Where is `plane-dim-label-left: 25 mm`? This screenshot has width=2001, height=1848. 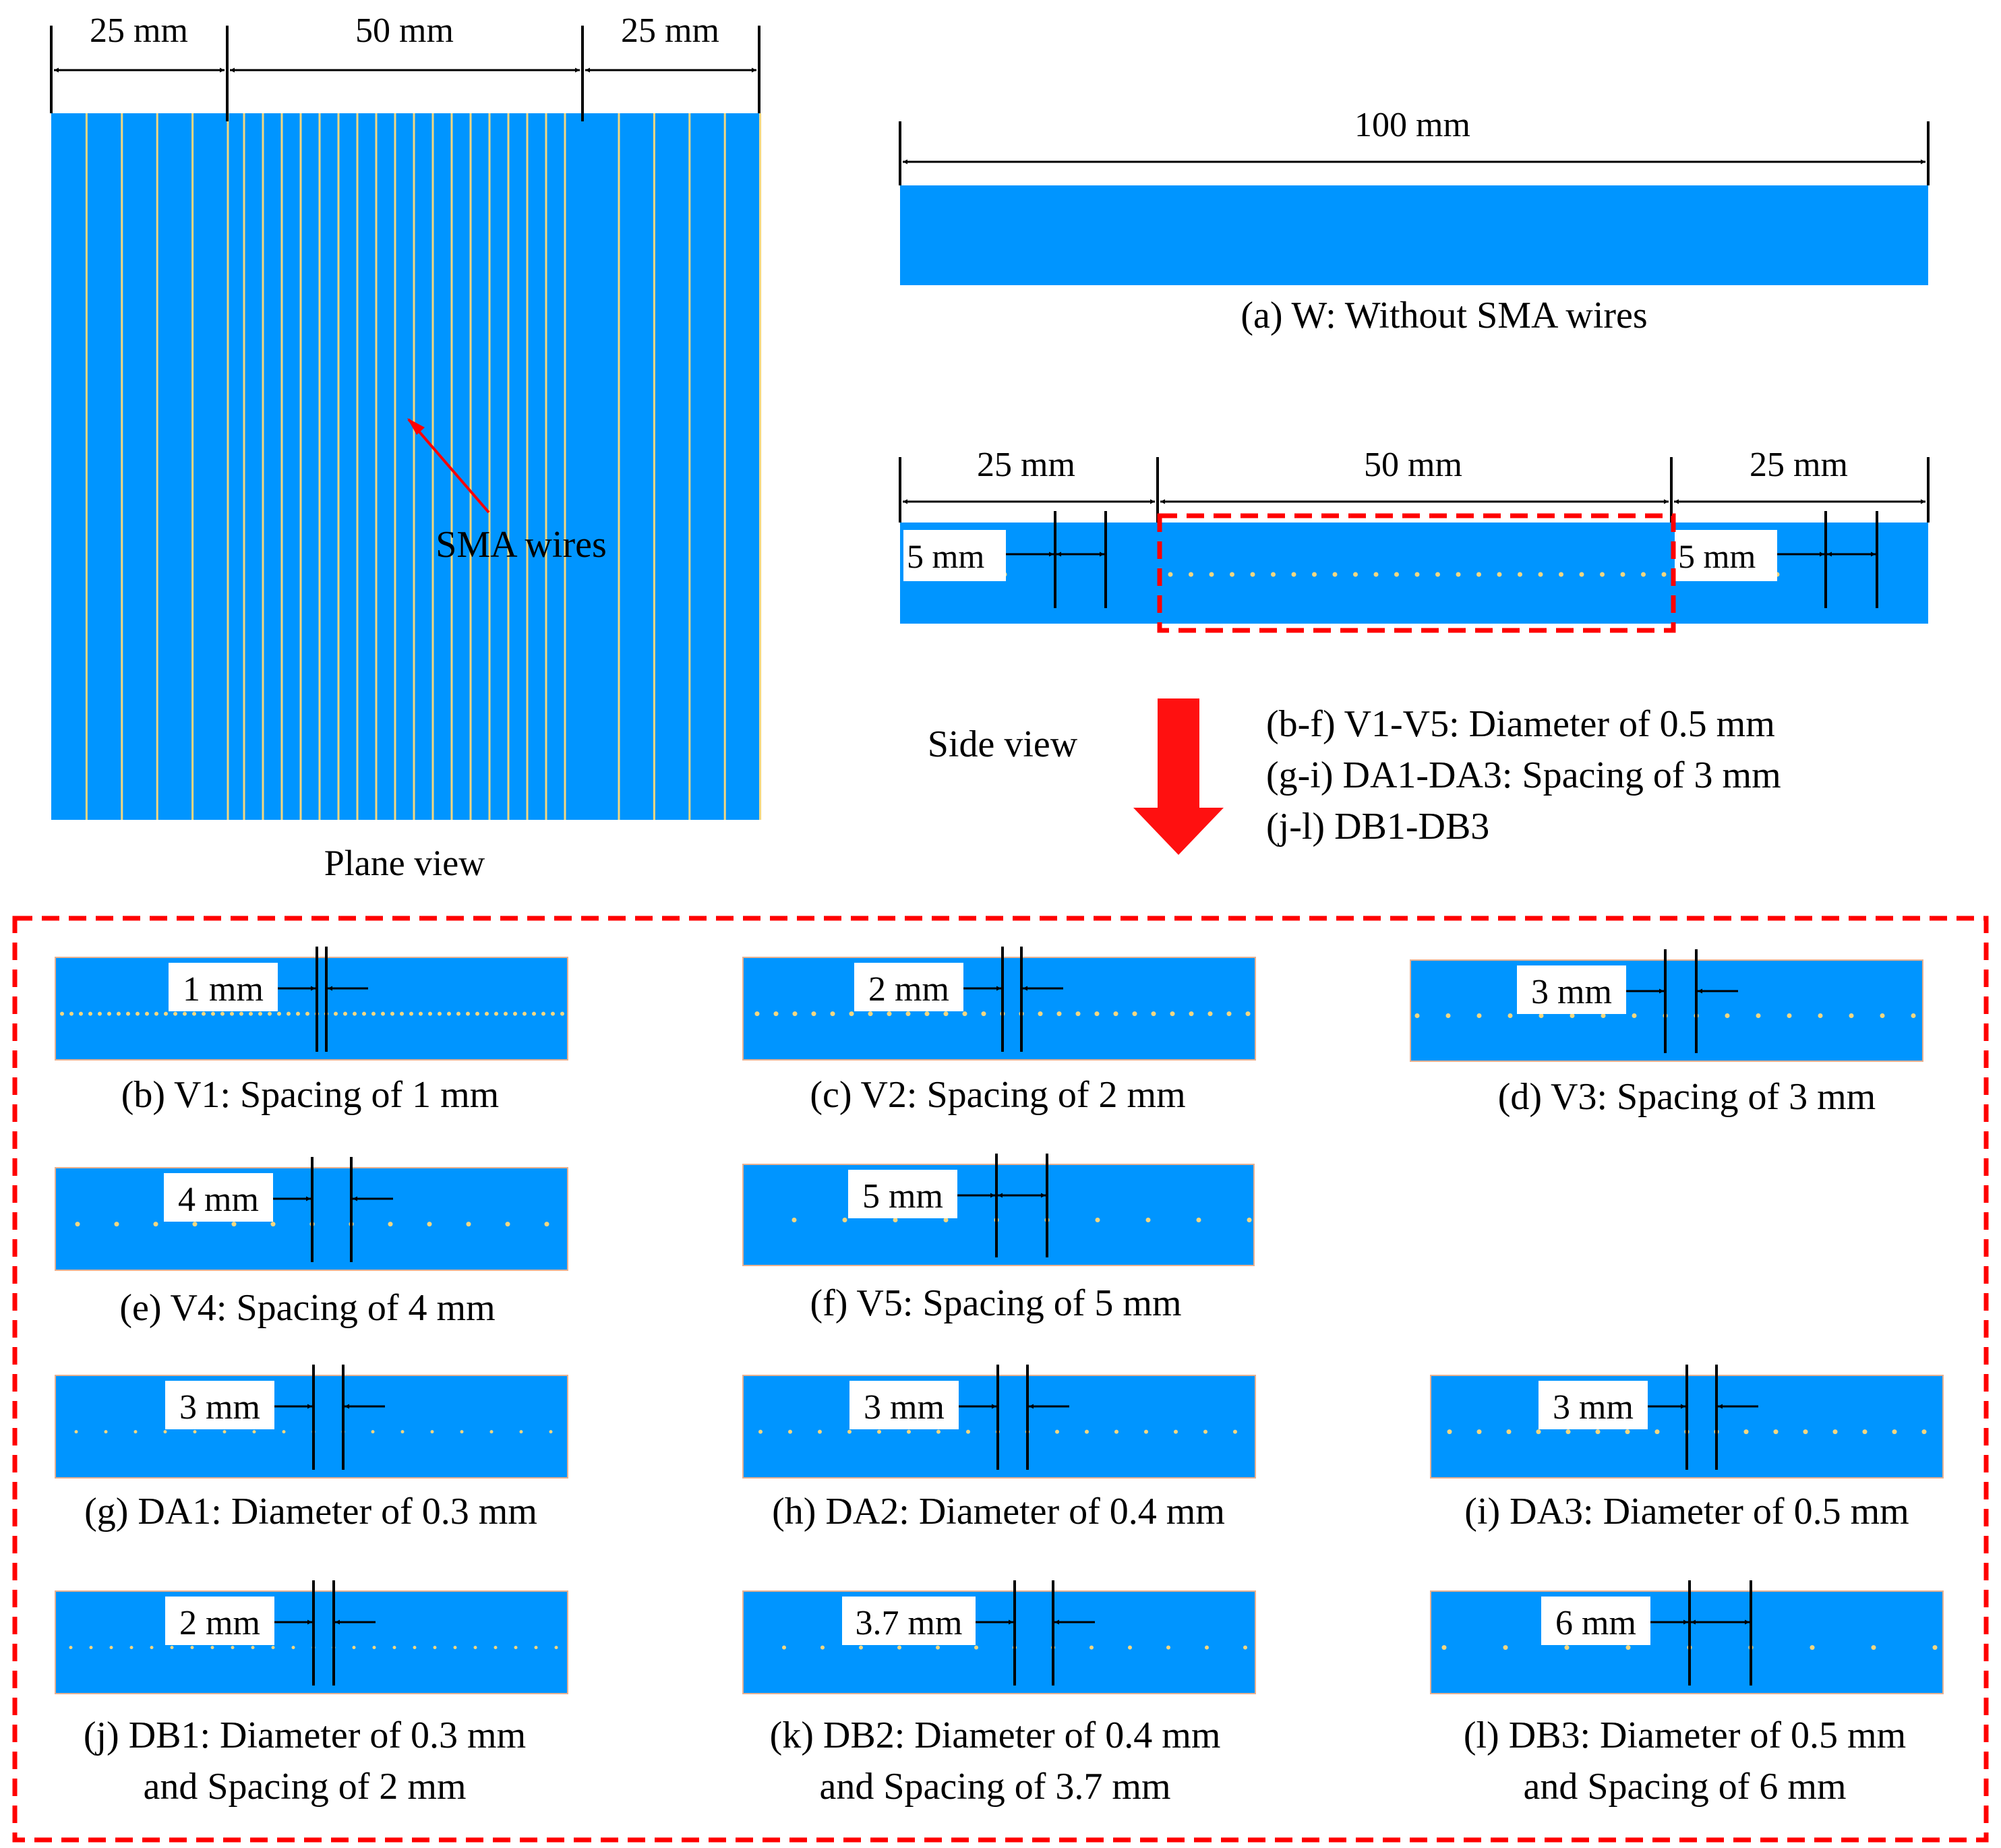
plane-dim-label-left: 25 mm is located at coordinates (139, 30).